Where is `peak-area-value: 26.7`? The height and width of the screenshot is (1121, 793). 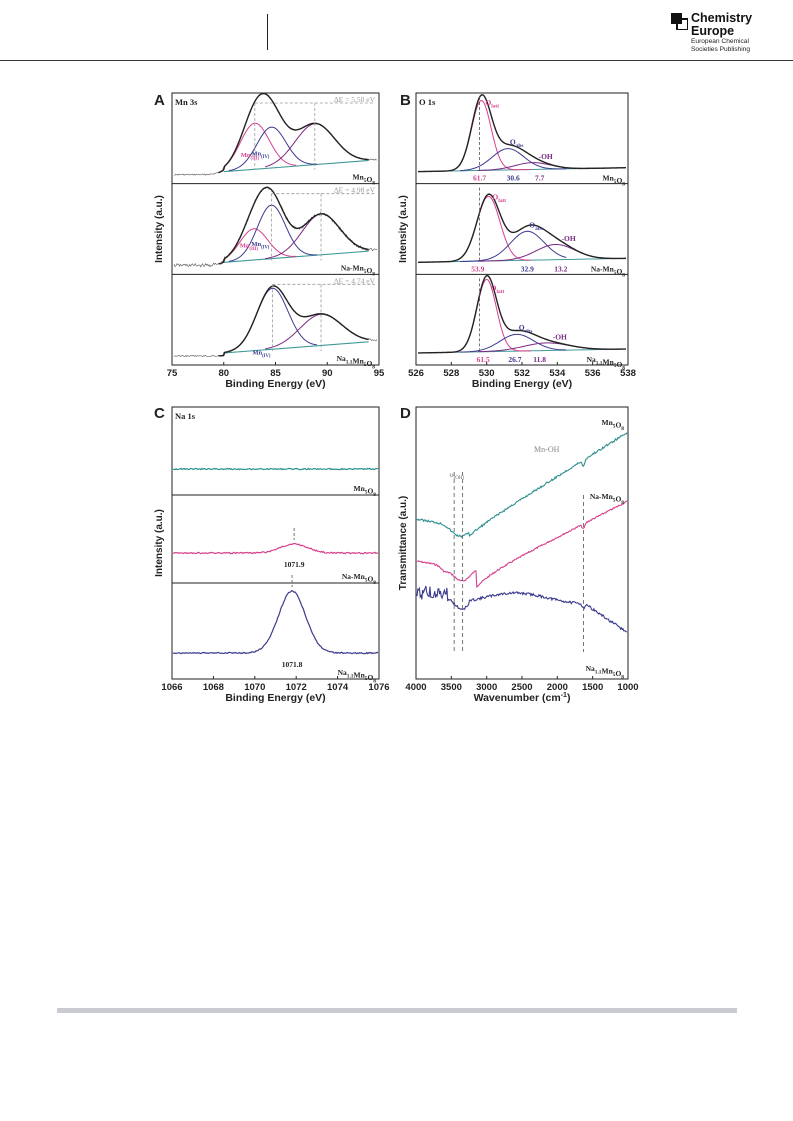 peak-area-value: 26.7 is located at coordinates (514, 359).